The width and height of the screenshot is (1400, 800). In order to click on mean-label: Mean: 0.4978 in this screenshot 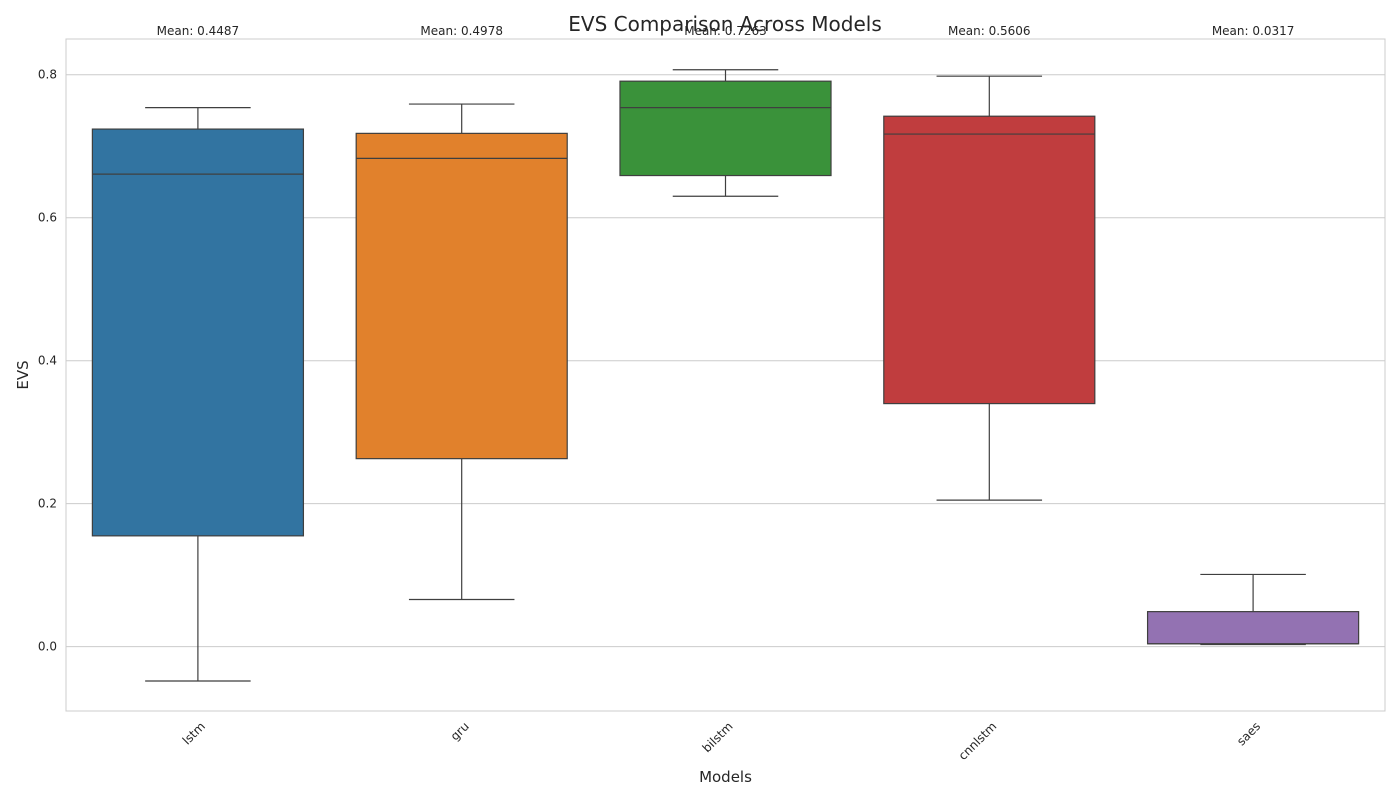, I will do `click(461, 31)`.